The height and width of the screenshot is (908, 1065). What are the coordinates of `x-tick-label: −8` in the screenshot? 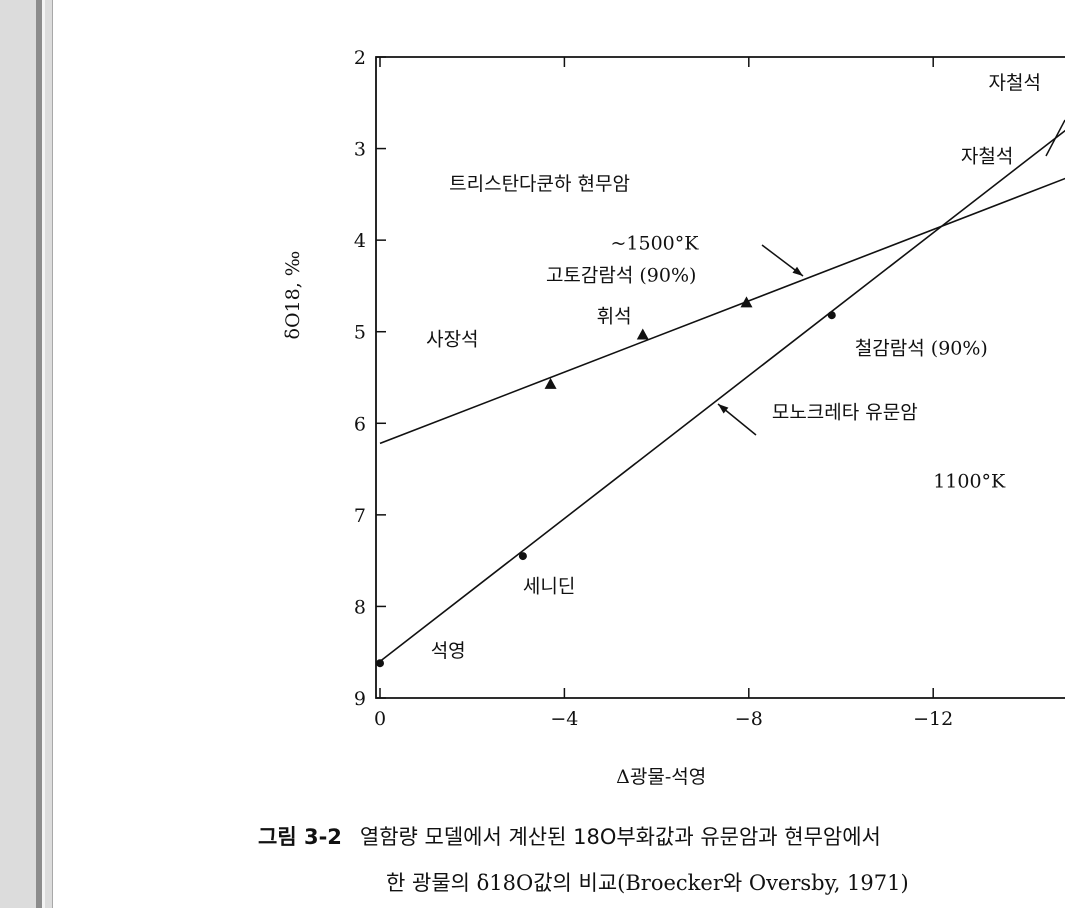 It's located at (749, 719).